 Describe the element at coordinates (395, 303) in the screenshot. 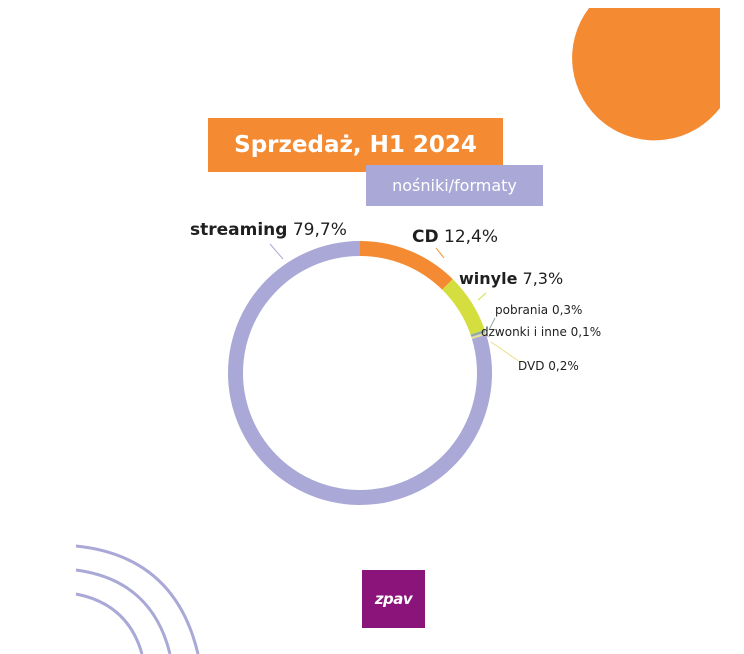

I see `leader-lines` at that location.